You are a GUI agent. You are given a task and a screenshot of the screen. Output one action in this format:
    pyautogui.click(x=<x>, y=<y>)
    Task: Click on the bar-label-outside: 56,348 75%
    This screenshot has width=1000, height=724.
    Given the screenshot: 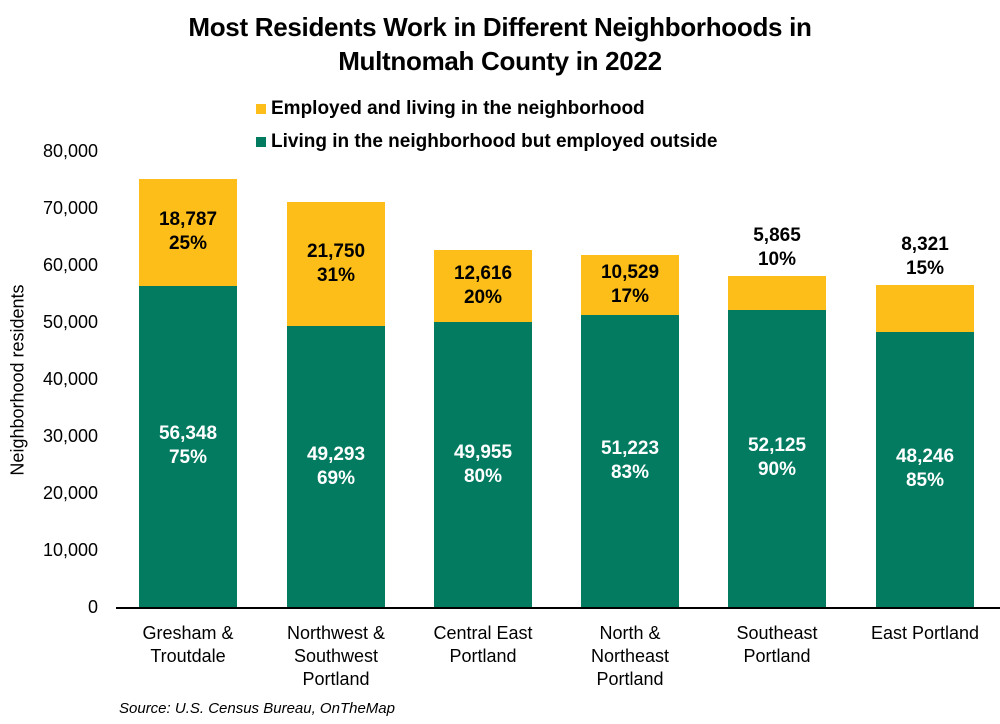 What is the action you would take?
    pyautogui.click(x=188, y=446)
    